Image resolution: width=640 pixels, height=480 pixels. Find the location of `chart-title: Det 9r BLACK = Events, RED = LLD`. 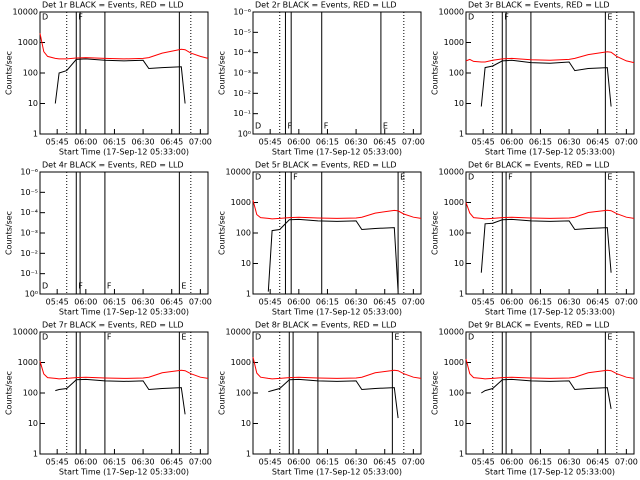

chart-title: Det 9r BLACK = Events, RED = LLD is located at coordinates (539, 325).